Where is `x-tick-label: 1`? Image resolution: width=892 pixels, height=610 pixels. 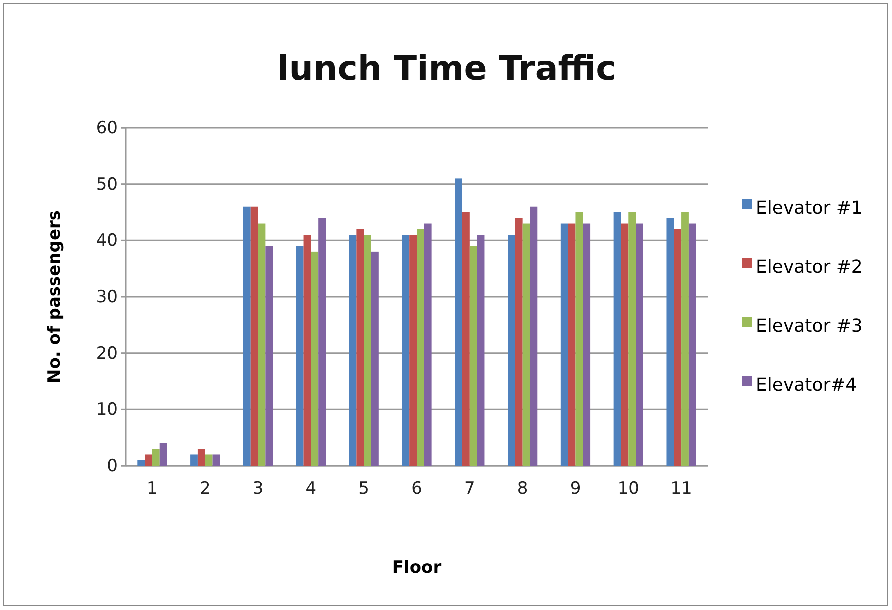 x-tick-label: 1 is located at coordinates (152, 489).